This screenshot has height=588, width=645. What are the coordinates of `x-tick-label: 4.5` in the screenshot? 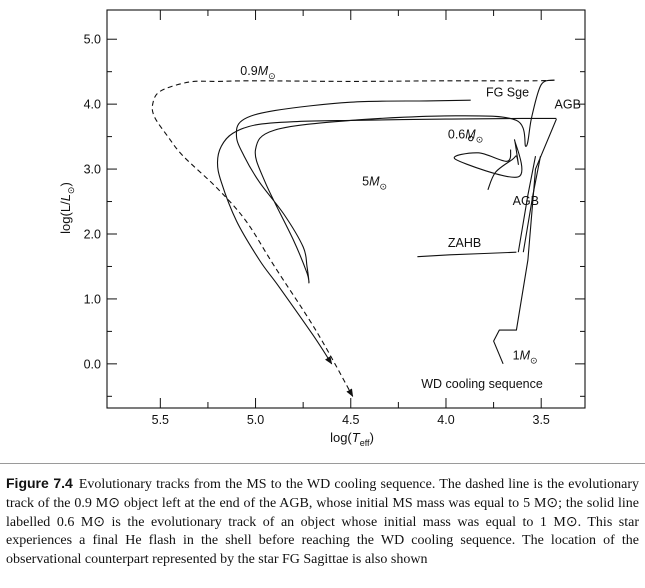 It's located at (350, 420).